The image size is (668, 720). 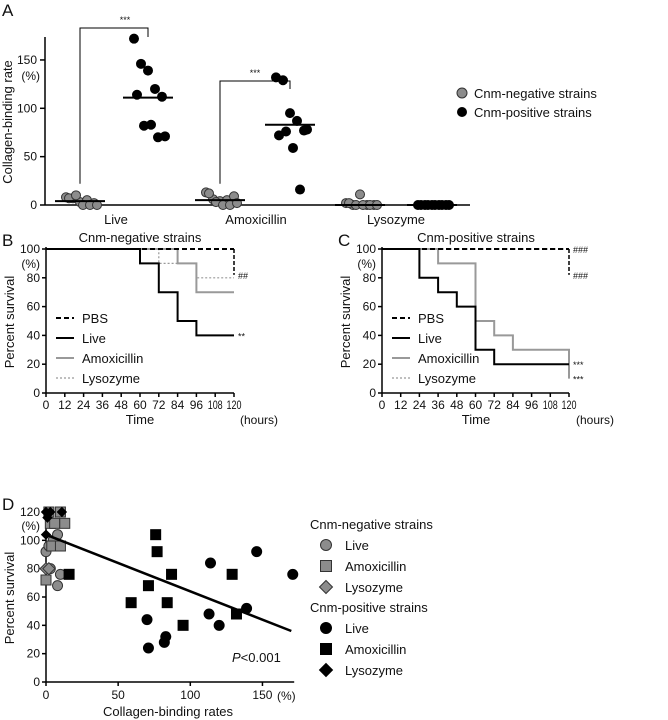 I want to click on c-x-tick-label: 108, so click(x=550, y=405).